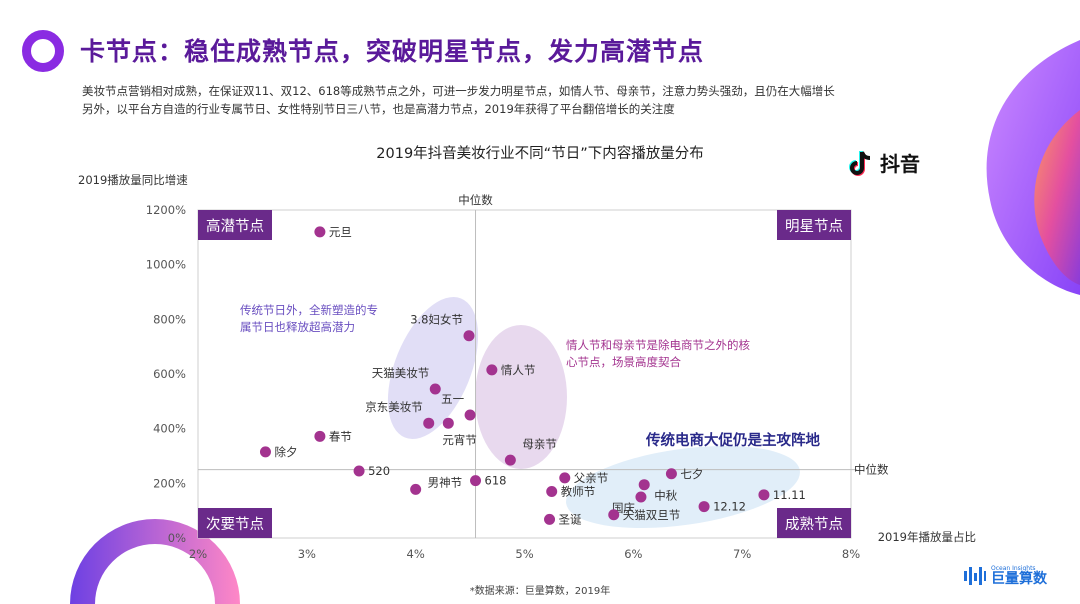 The image size is (1080, 604). Describe the element at coordinates (285, 452) in the screenshot. I see `data-point-label: 除夕` at that location.